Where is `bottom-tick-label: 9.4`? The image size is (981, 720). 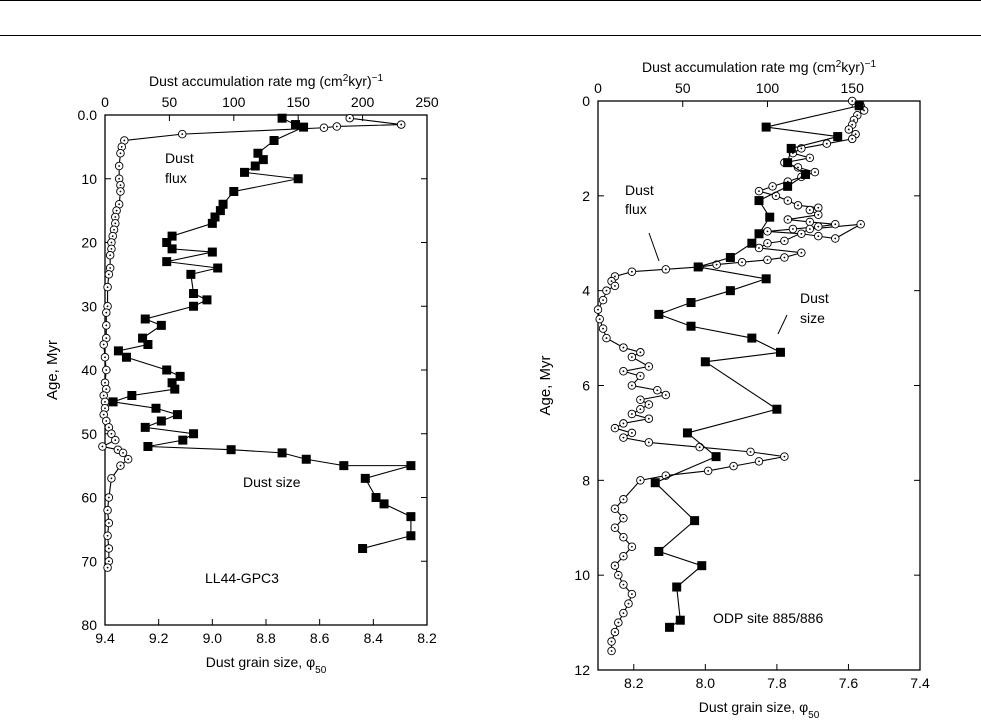 bottom-tick-label: 9.4 is located at coordinates (105, 638).